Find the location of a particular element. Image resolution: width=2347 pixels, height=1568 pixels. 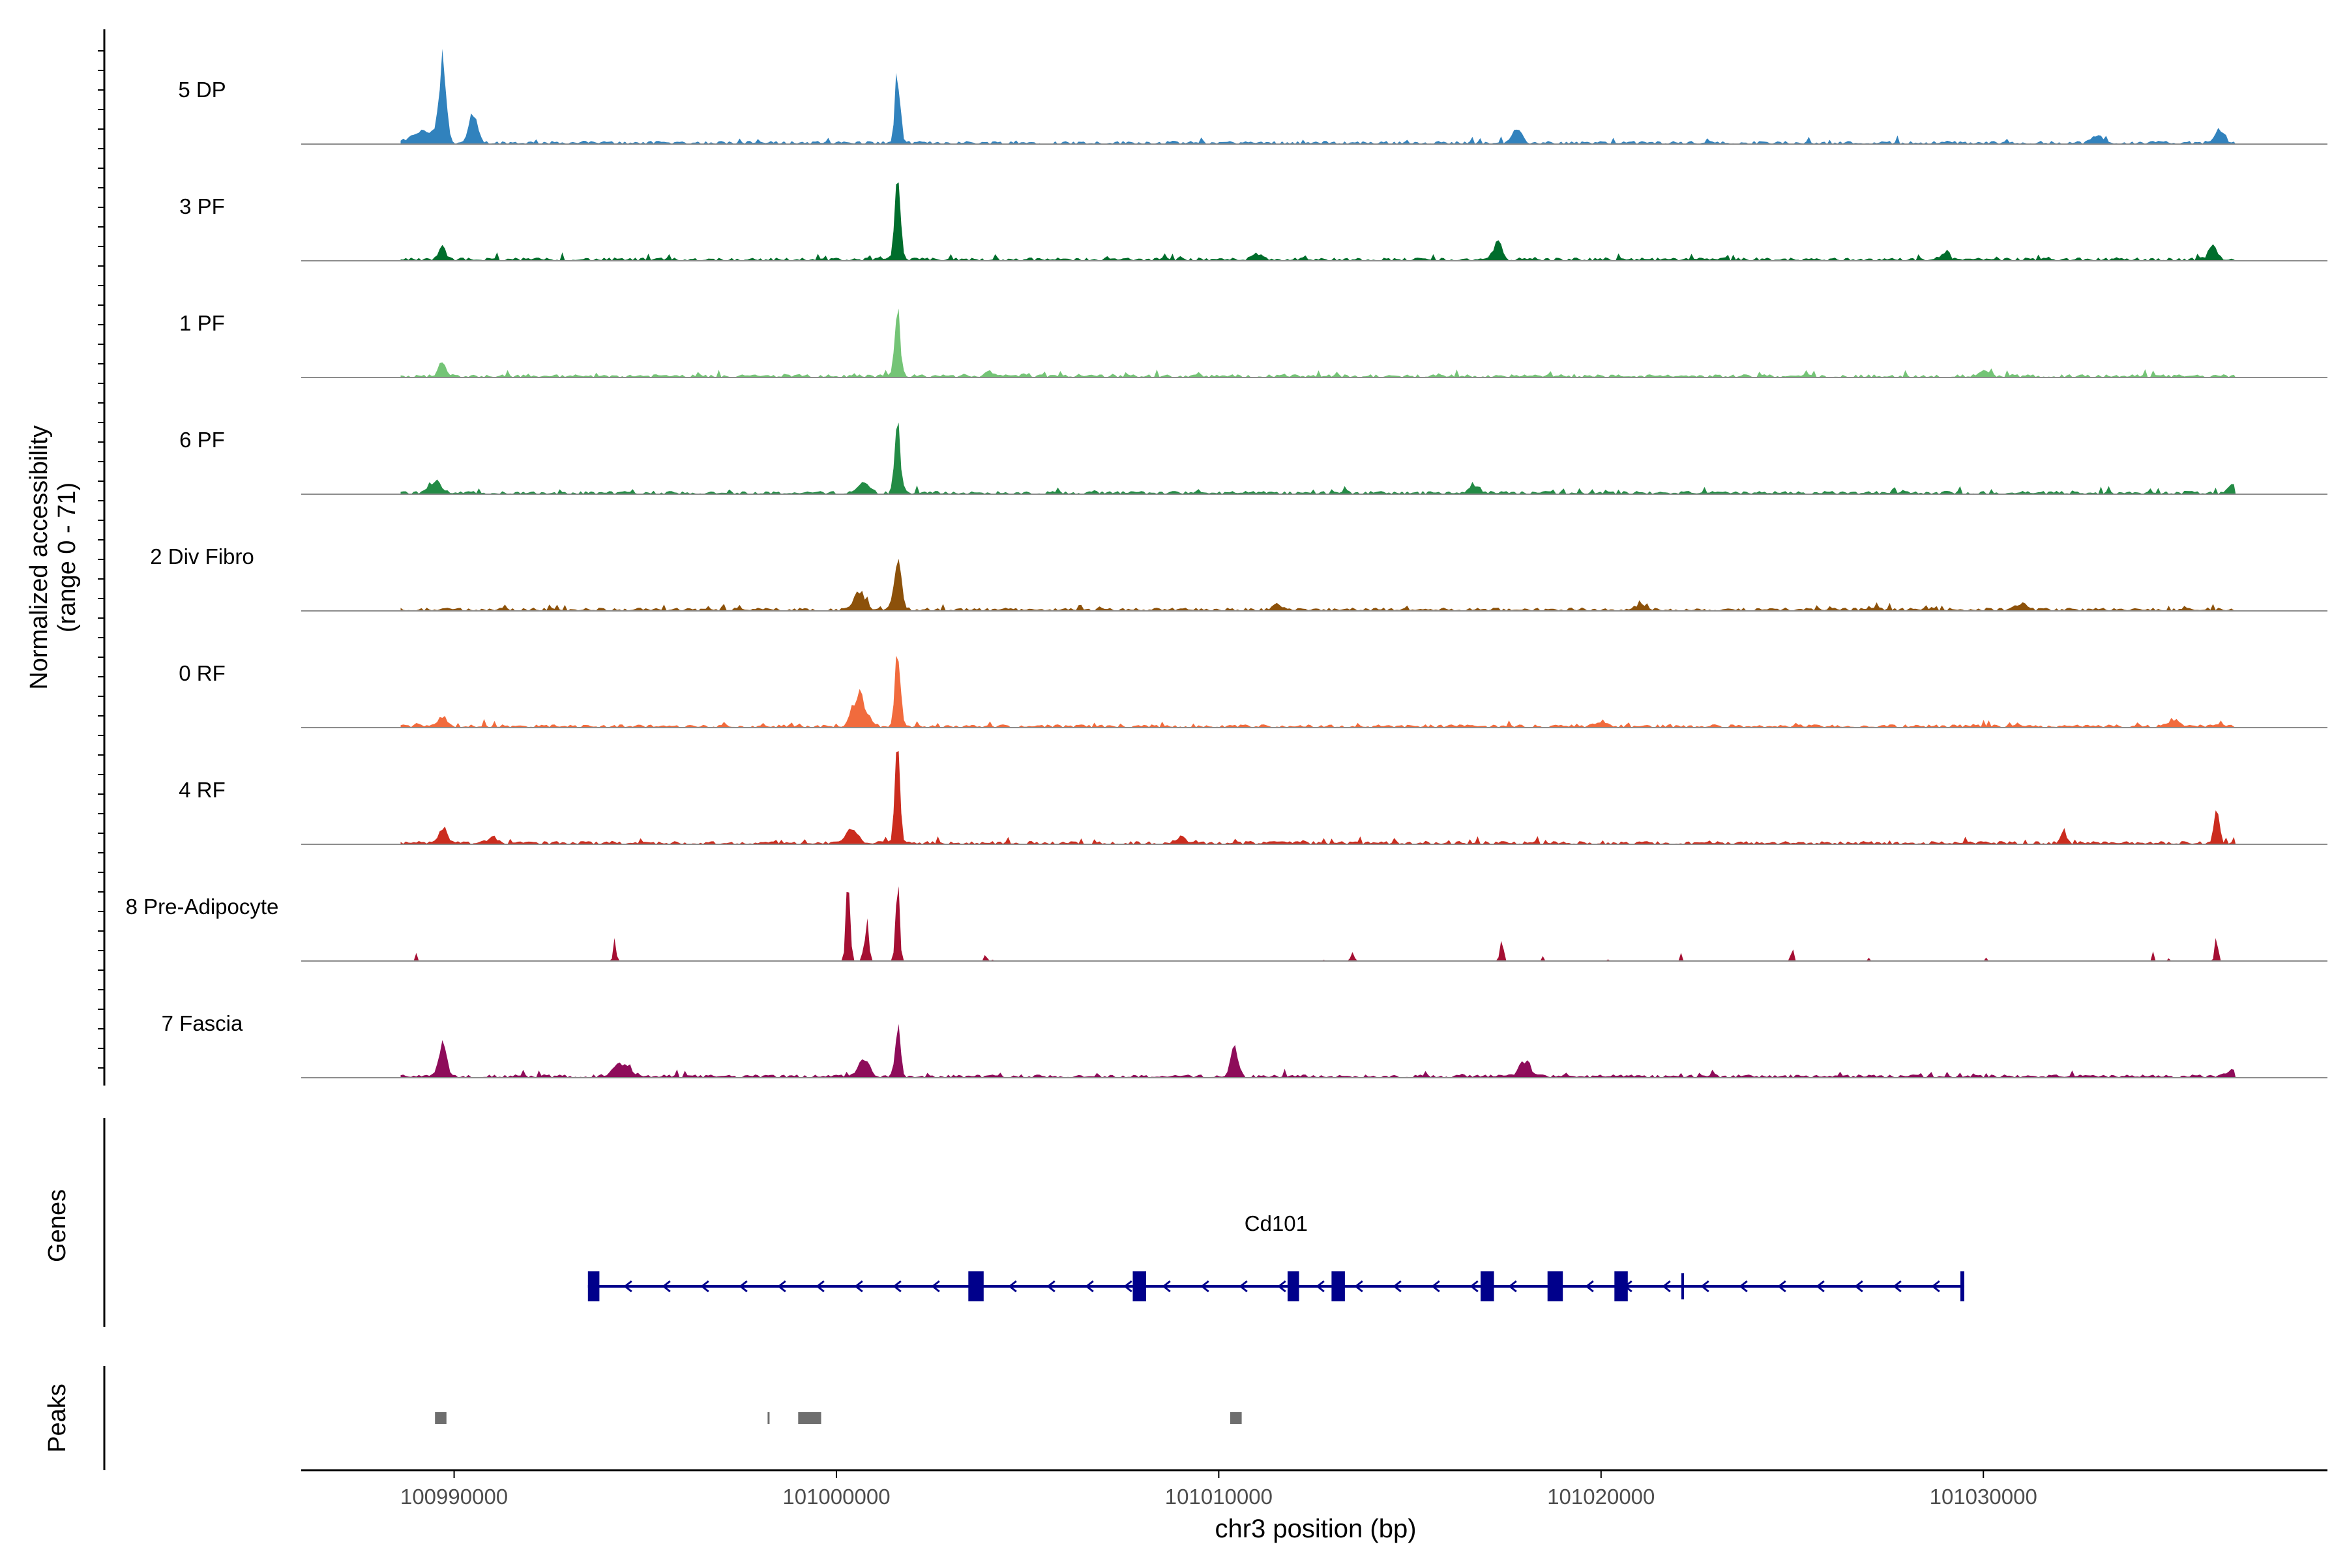

track-7: 4 RF is located at coordinates (1253, 798).